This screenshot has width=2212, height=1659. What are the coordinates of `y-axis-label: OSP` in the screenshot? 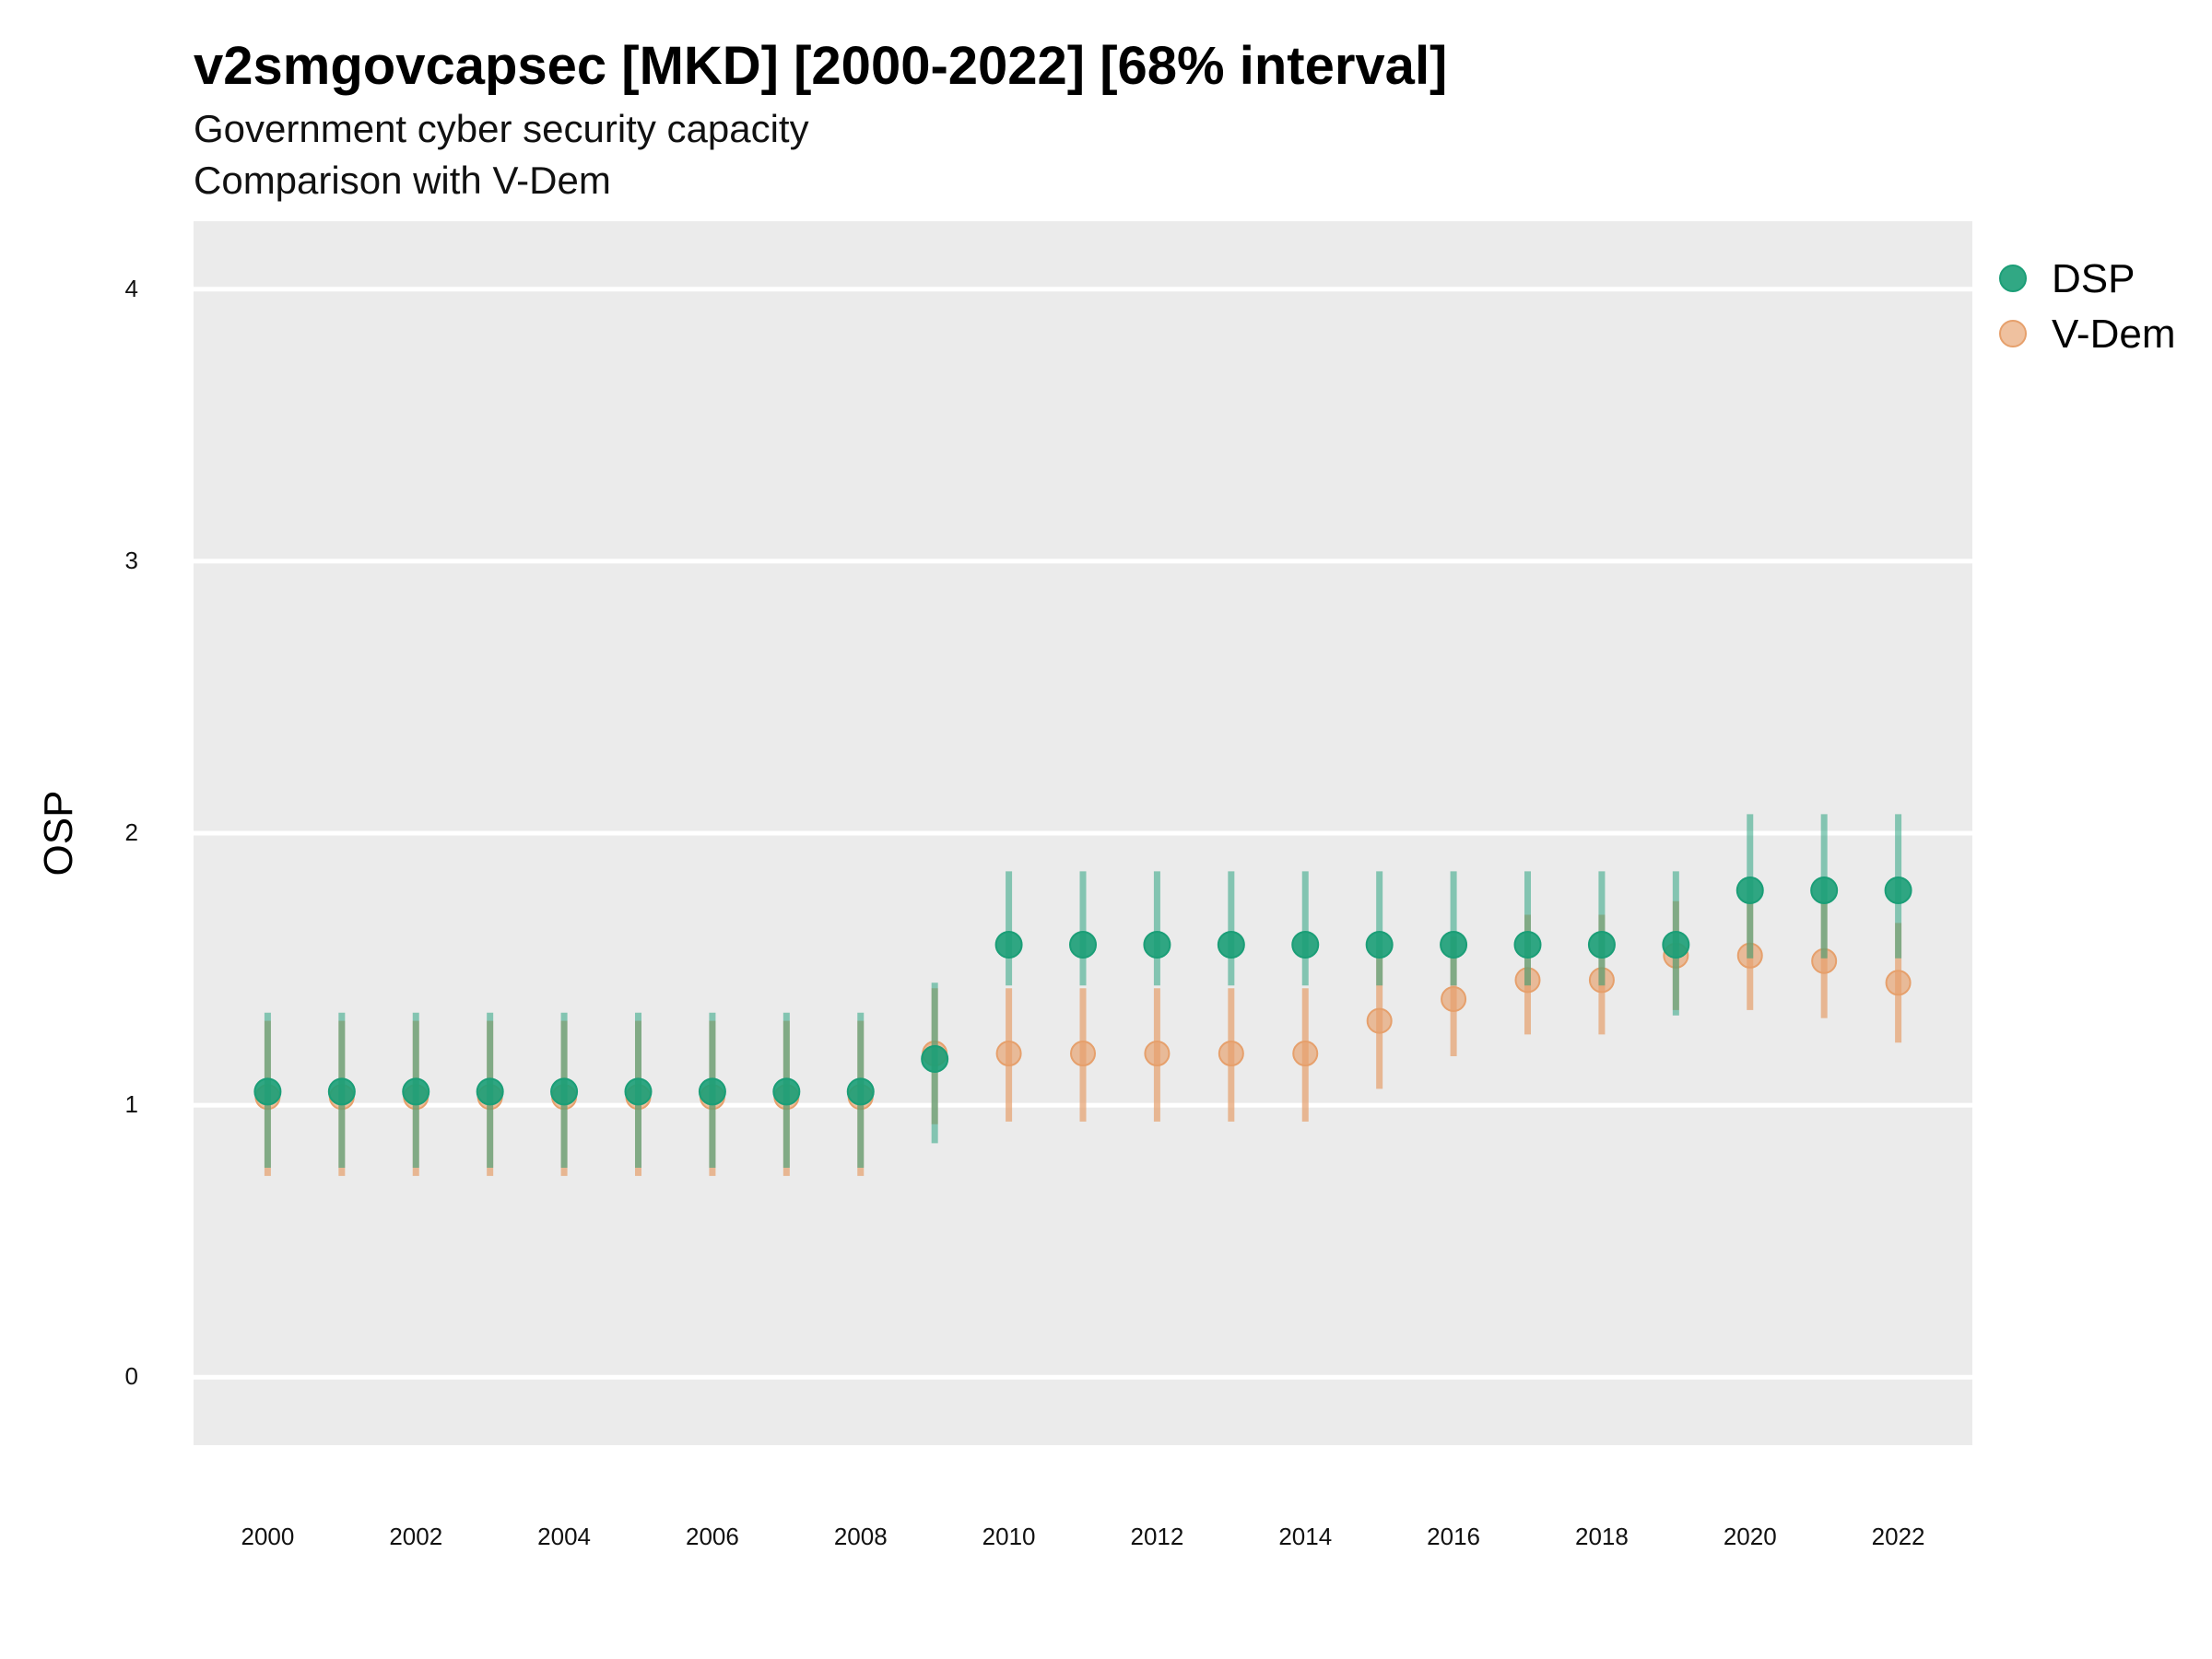 It's located at (58, 834).